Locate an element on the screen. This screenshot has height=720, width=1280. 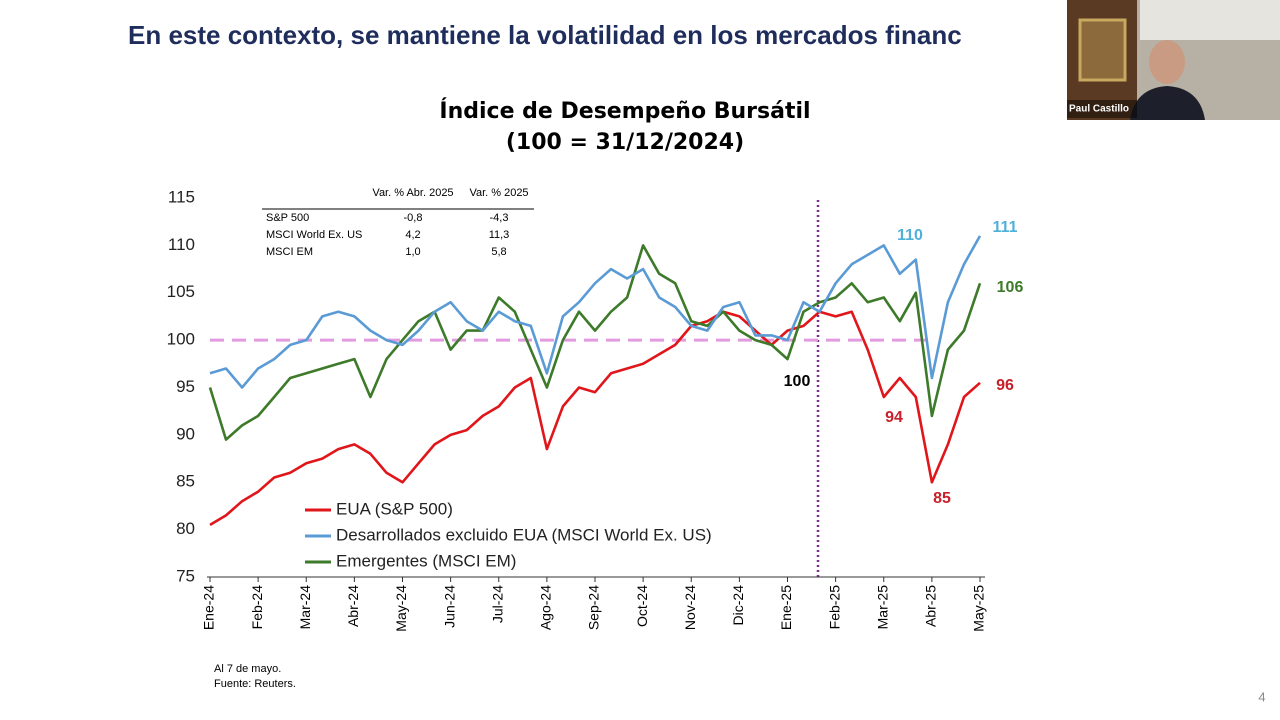
table-cell: -4,3 is located at coordinates (499, 218).